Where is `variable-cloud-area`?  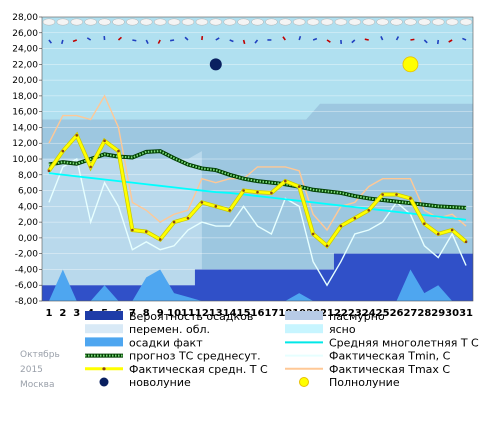
variable-cloud-area is located at coordinates (122, 226).